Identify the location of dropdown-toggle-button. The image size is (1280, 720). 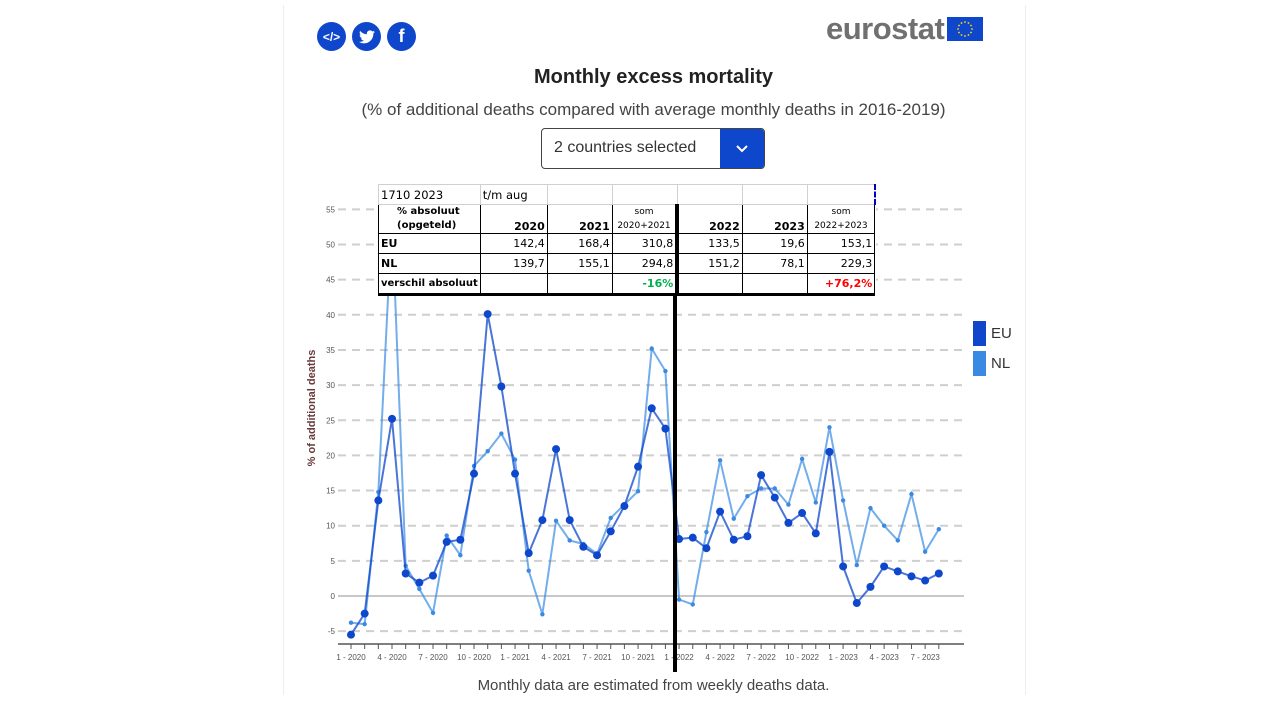
(742, 148).